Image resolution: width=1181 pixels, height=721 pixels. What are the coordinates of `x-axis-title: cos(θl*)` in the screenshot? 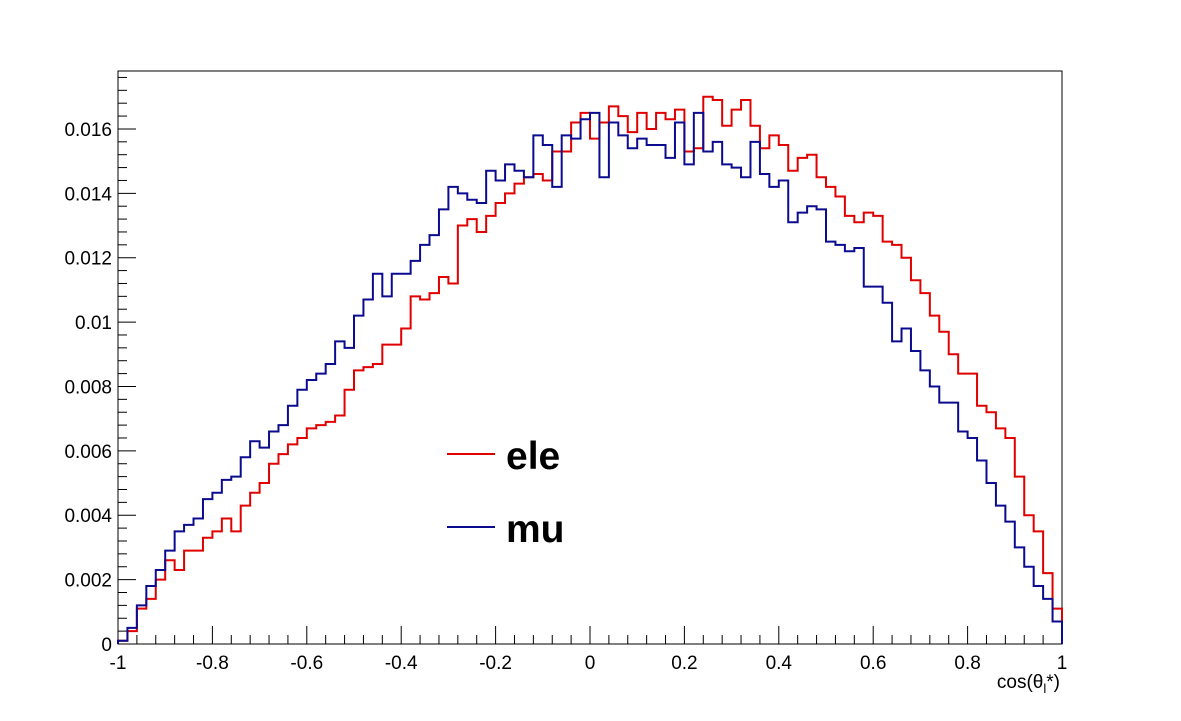 It's located at (1028, 684).